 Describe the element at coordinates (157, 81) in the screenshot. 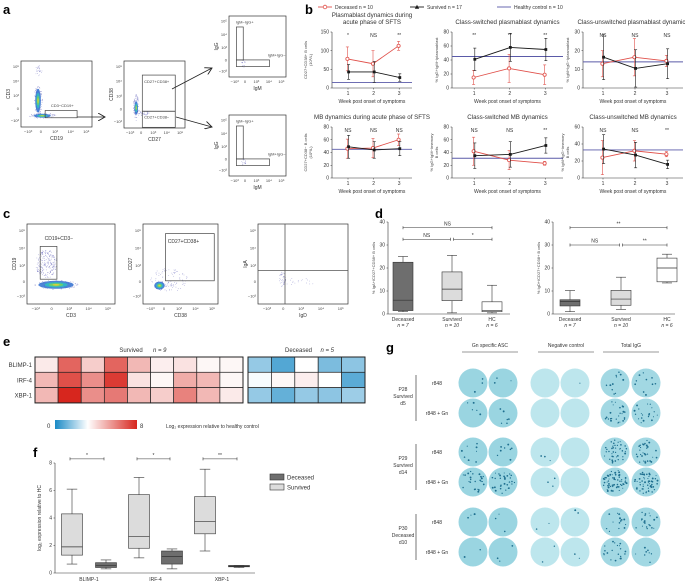

I see `gate-label: CD27+CD38+` at that location.